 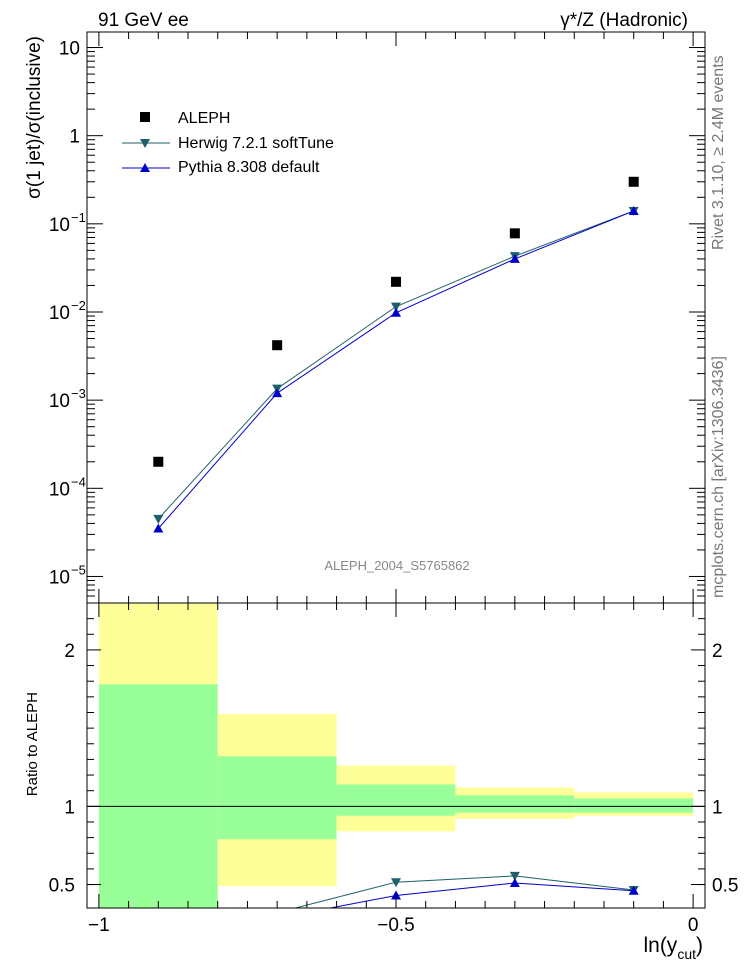 What do you see at coordinates (249, 167) in the screenshot?
I see `legend-pythia-label: Pythia 8.308 default` at bounding box center [249, 167].